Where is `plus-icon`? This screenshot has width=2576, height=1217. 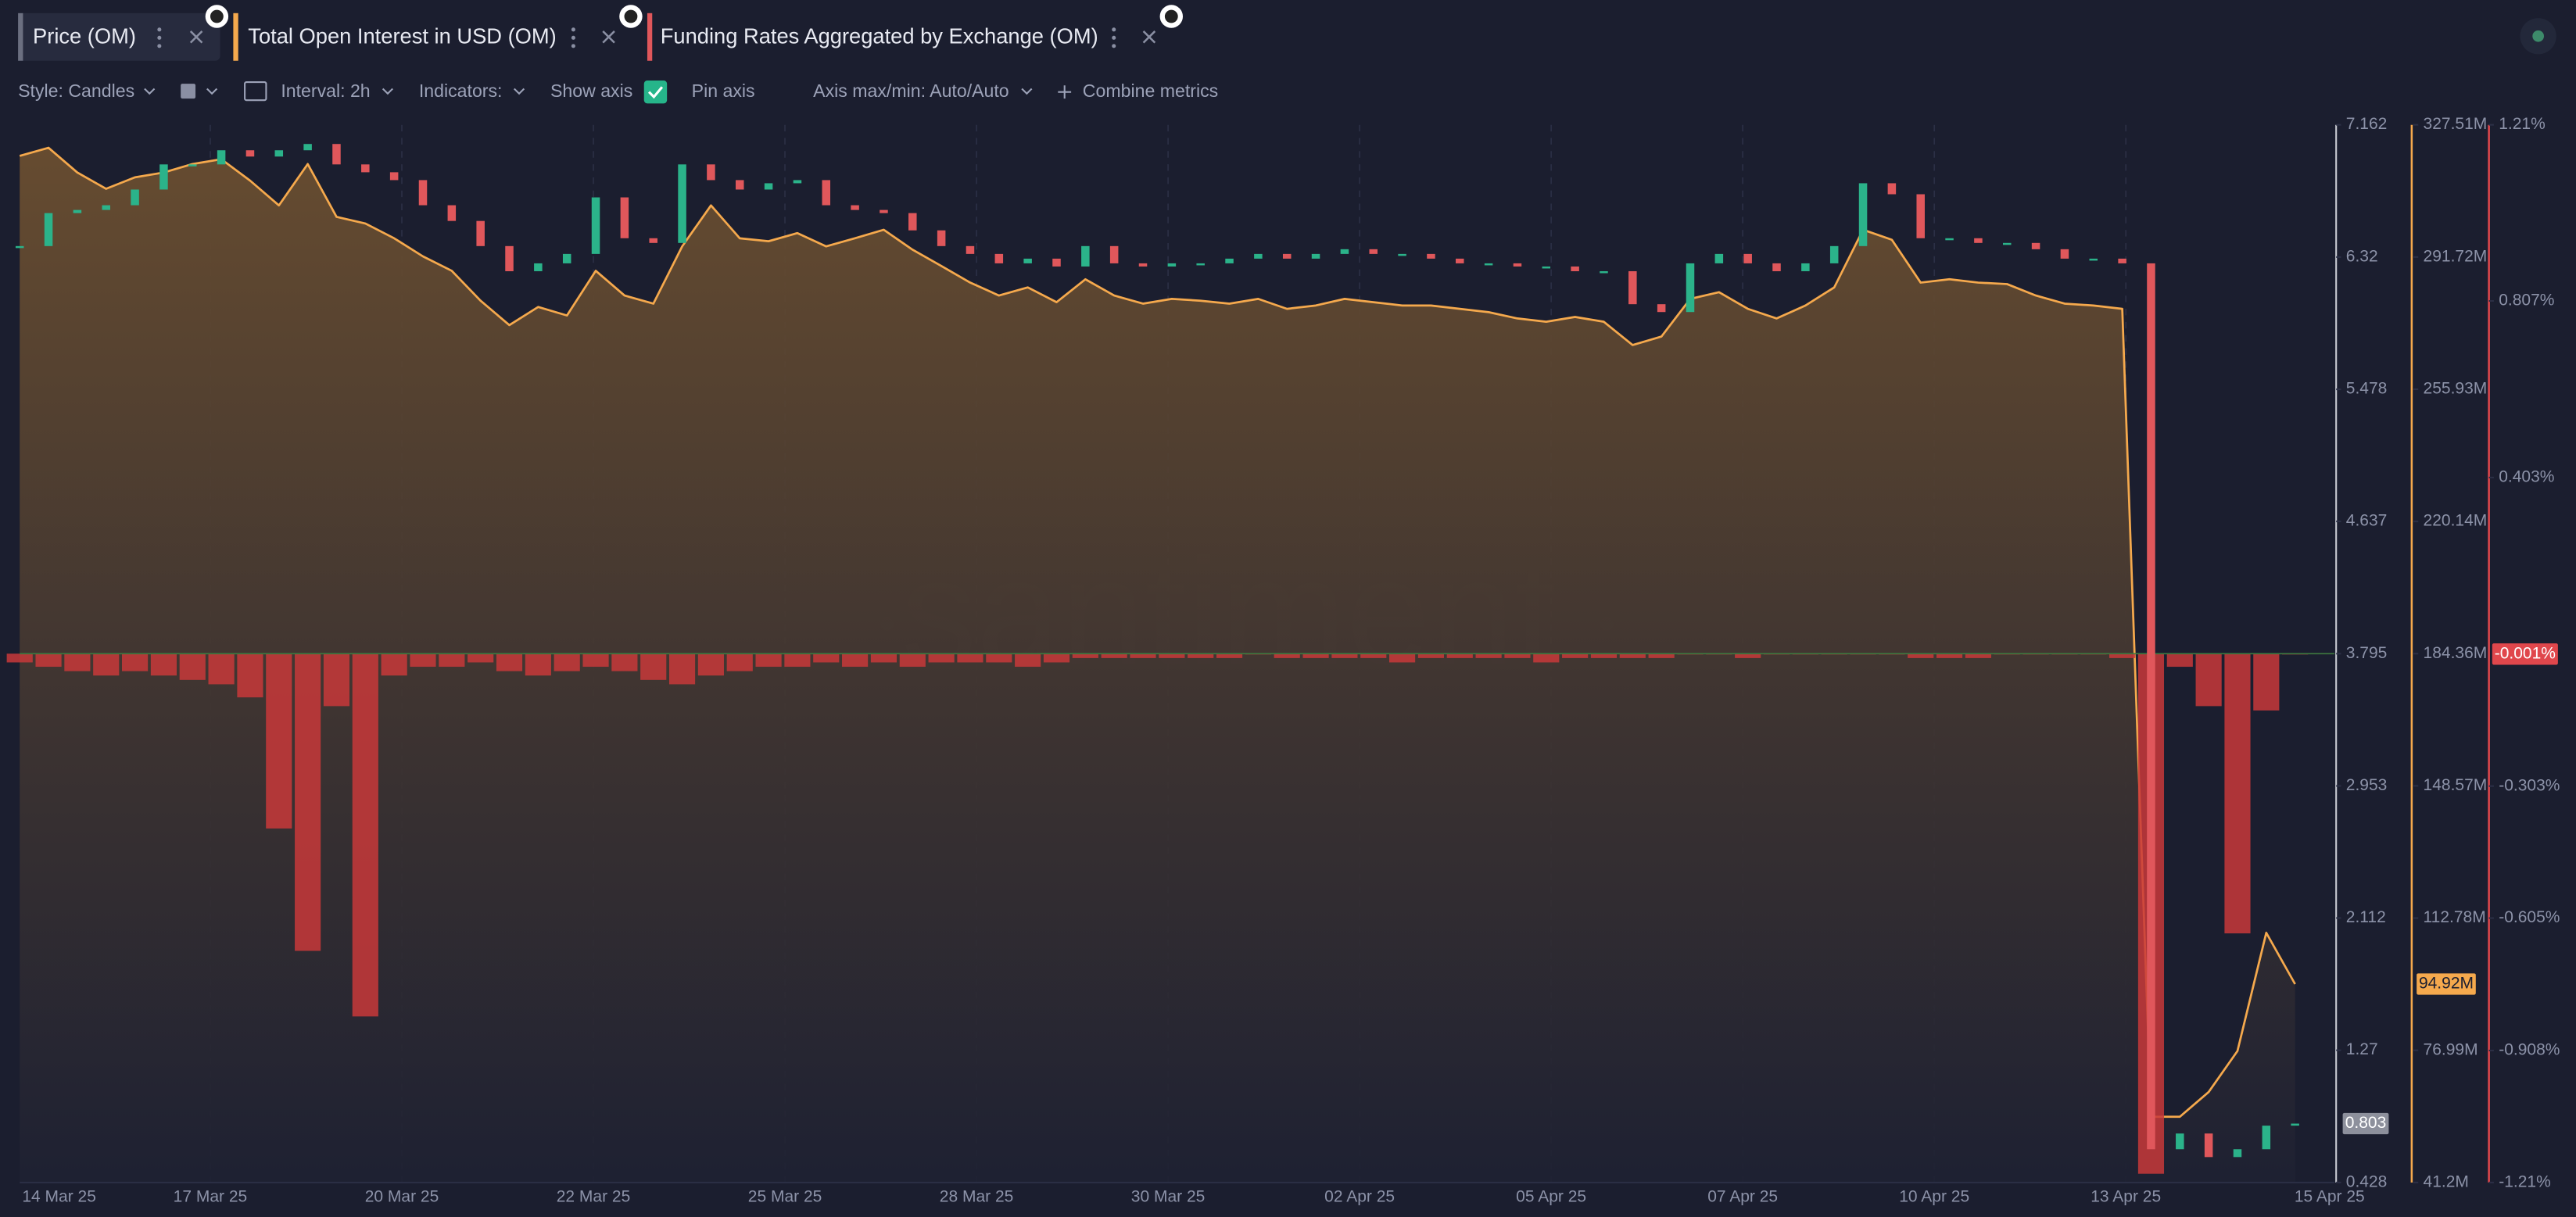
plus-icon is located at coordinates (1065, 92).